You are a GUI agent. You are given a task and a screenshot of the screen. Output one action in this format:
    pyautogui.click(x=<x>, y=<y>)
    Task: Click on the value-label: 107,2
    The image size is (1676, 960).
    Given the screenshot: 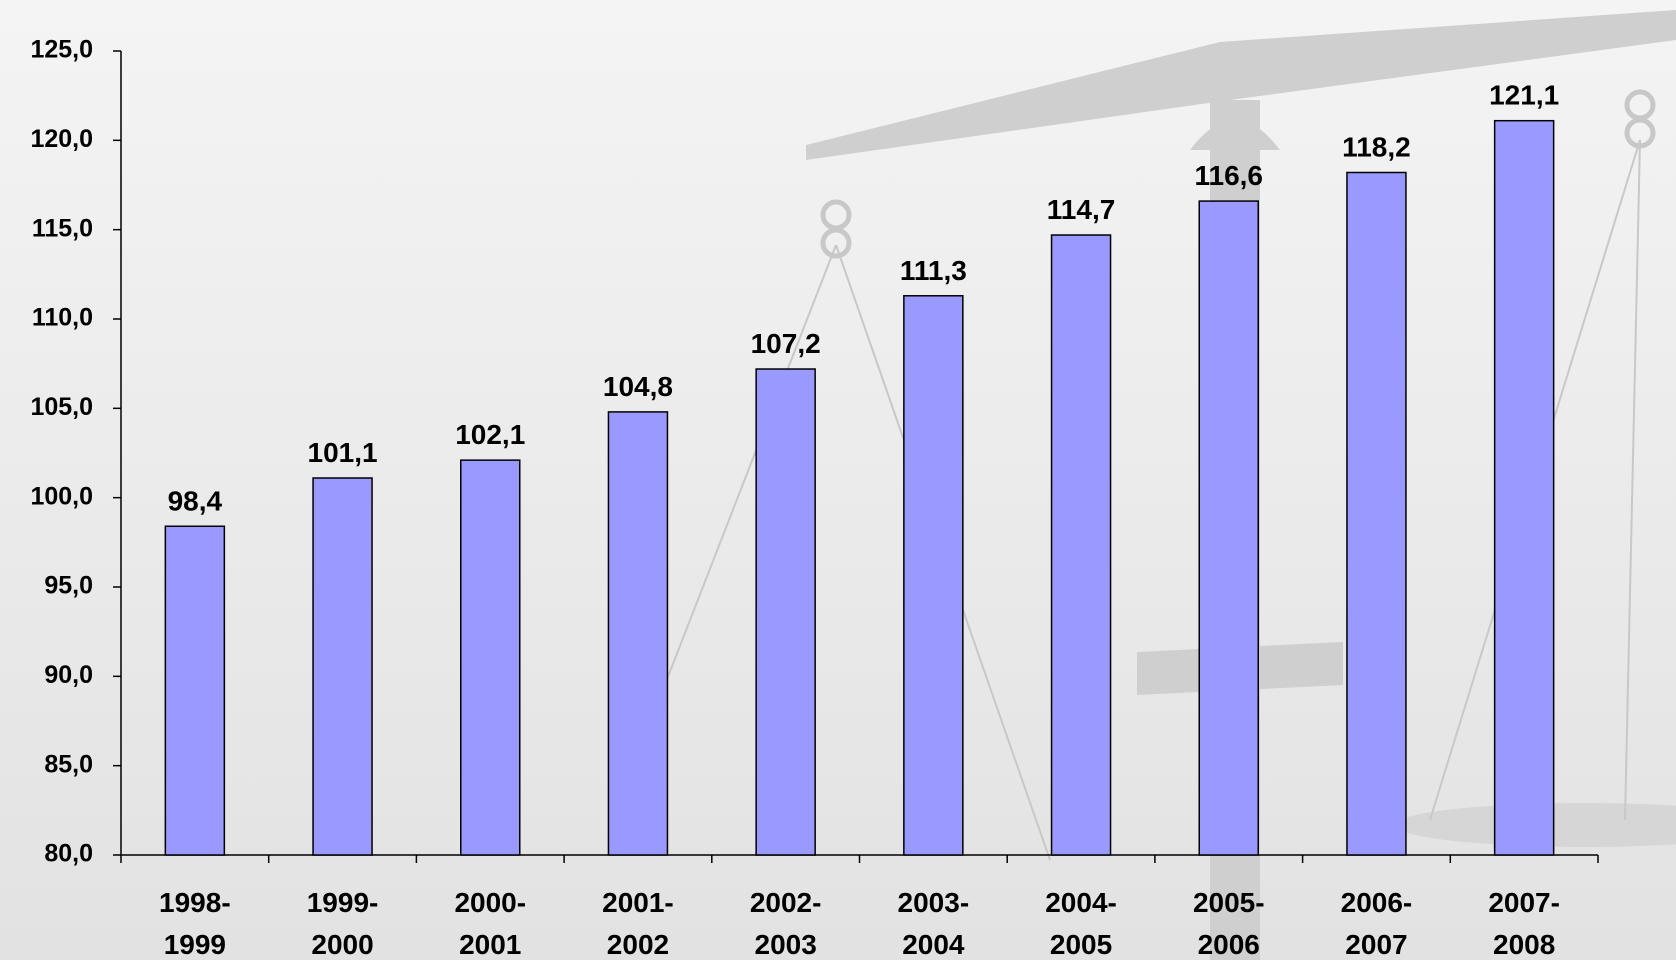 What is the action you would take?
    pyautogui.click(x=786, y=343)
    